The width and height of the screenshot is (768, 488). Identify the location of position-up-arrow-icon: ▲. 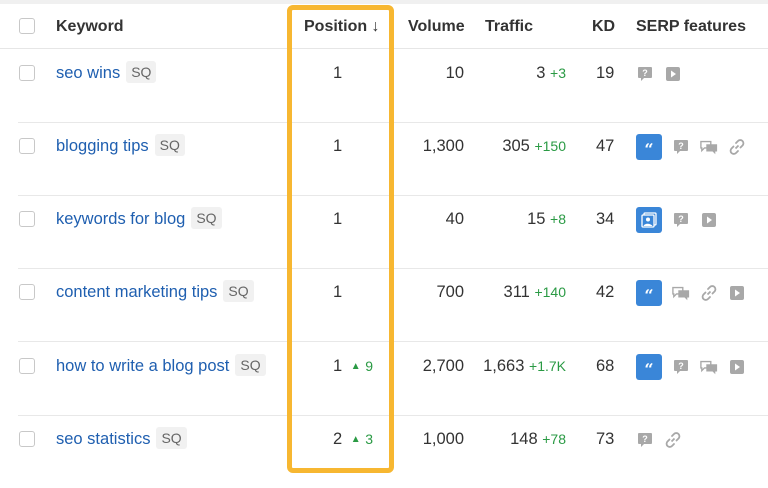
(355, 439).